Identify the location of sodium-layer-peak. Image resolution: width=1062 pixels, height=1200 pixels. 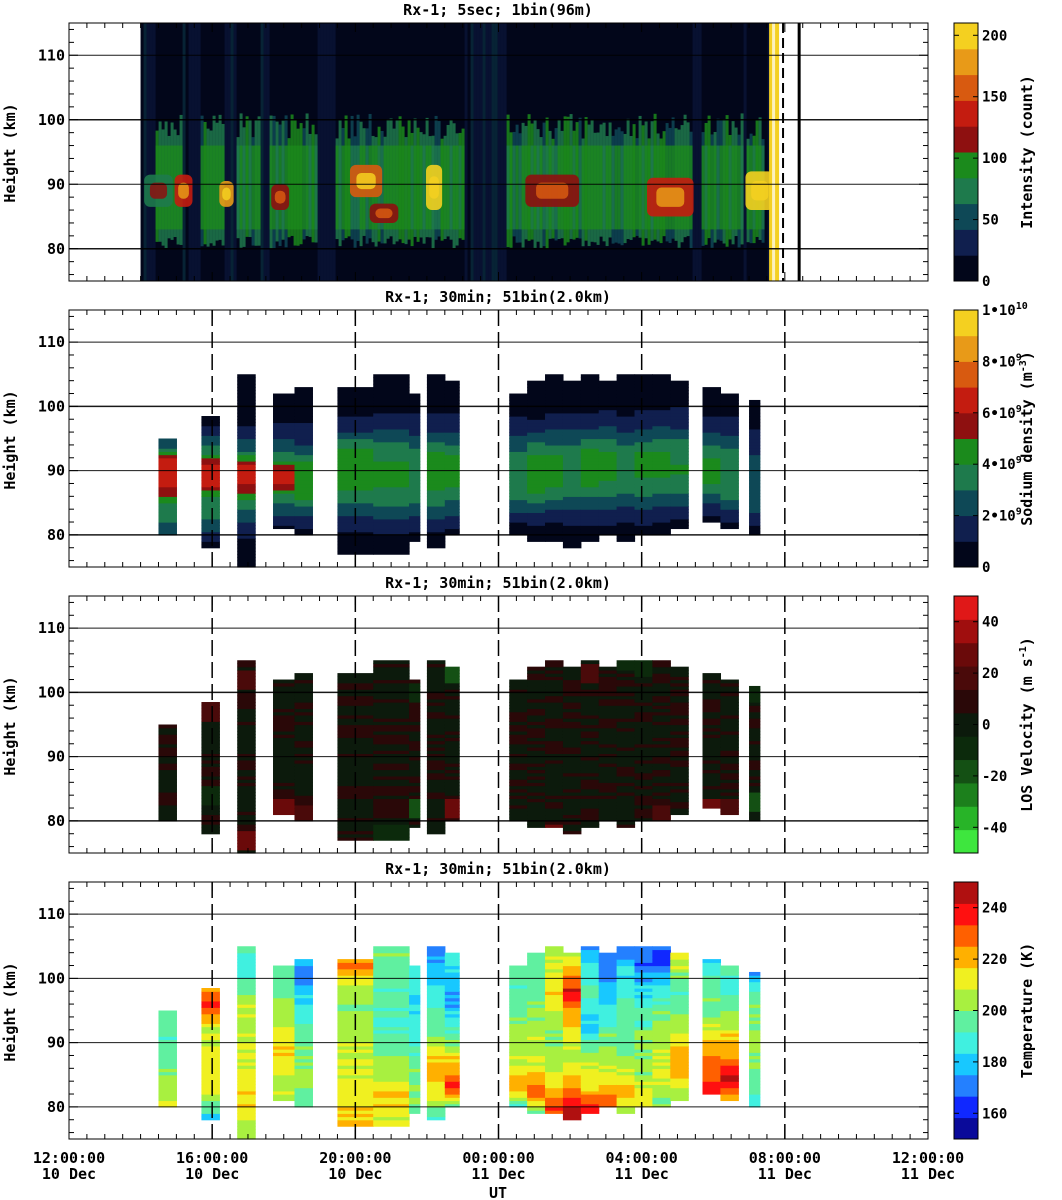
(226, 194).